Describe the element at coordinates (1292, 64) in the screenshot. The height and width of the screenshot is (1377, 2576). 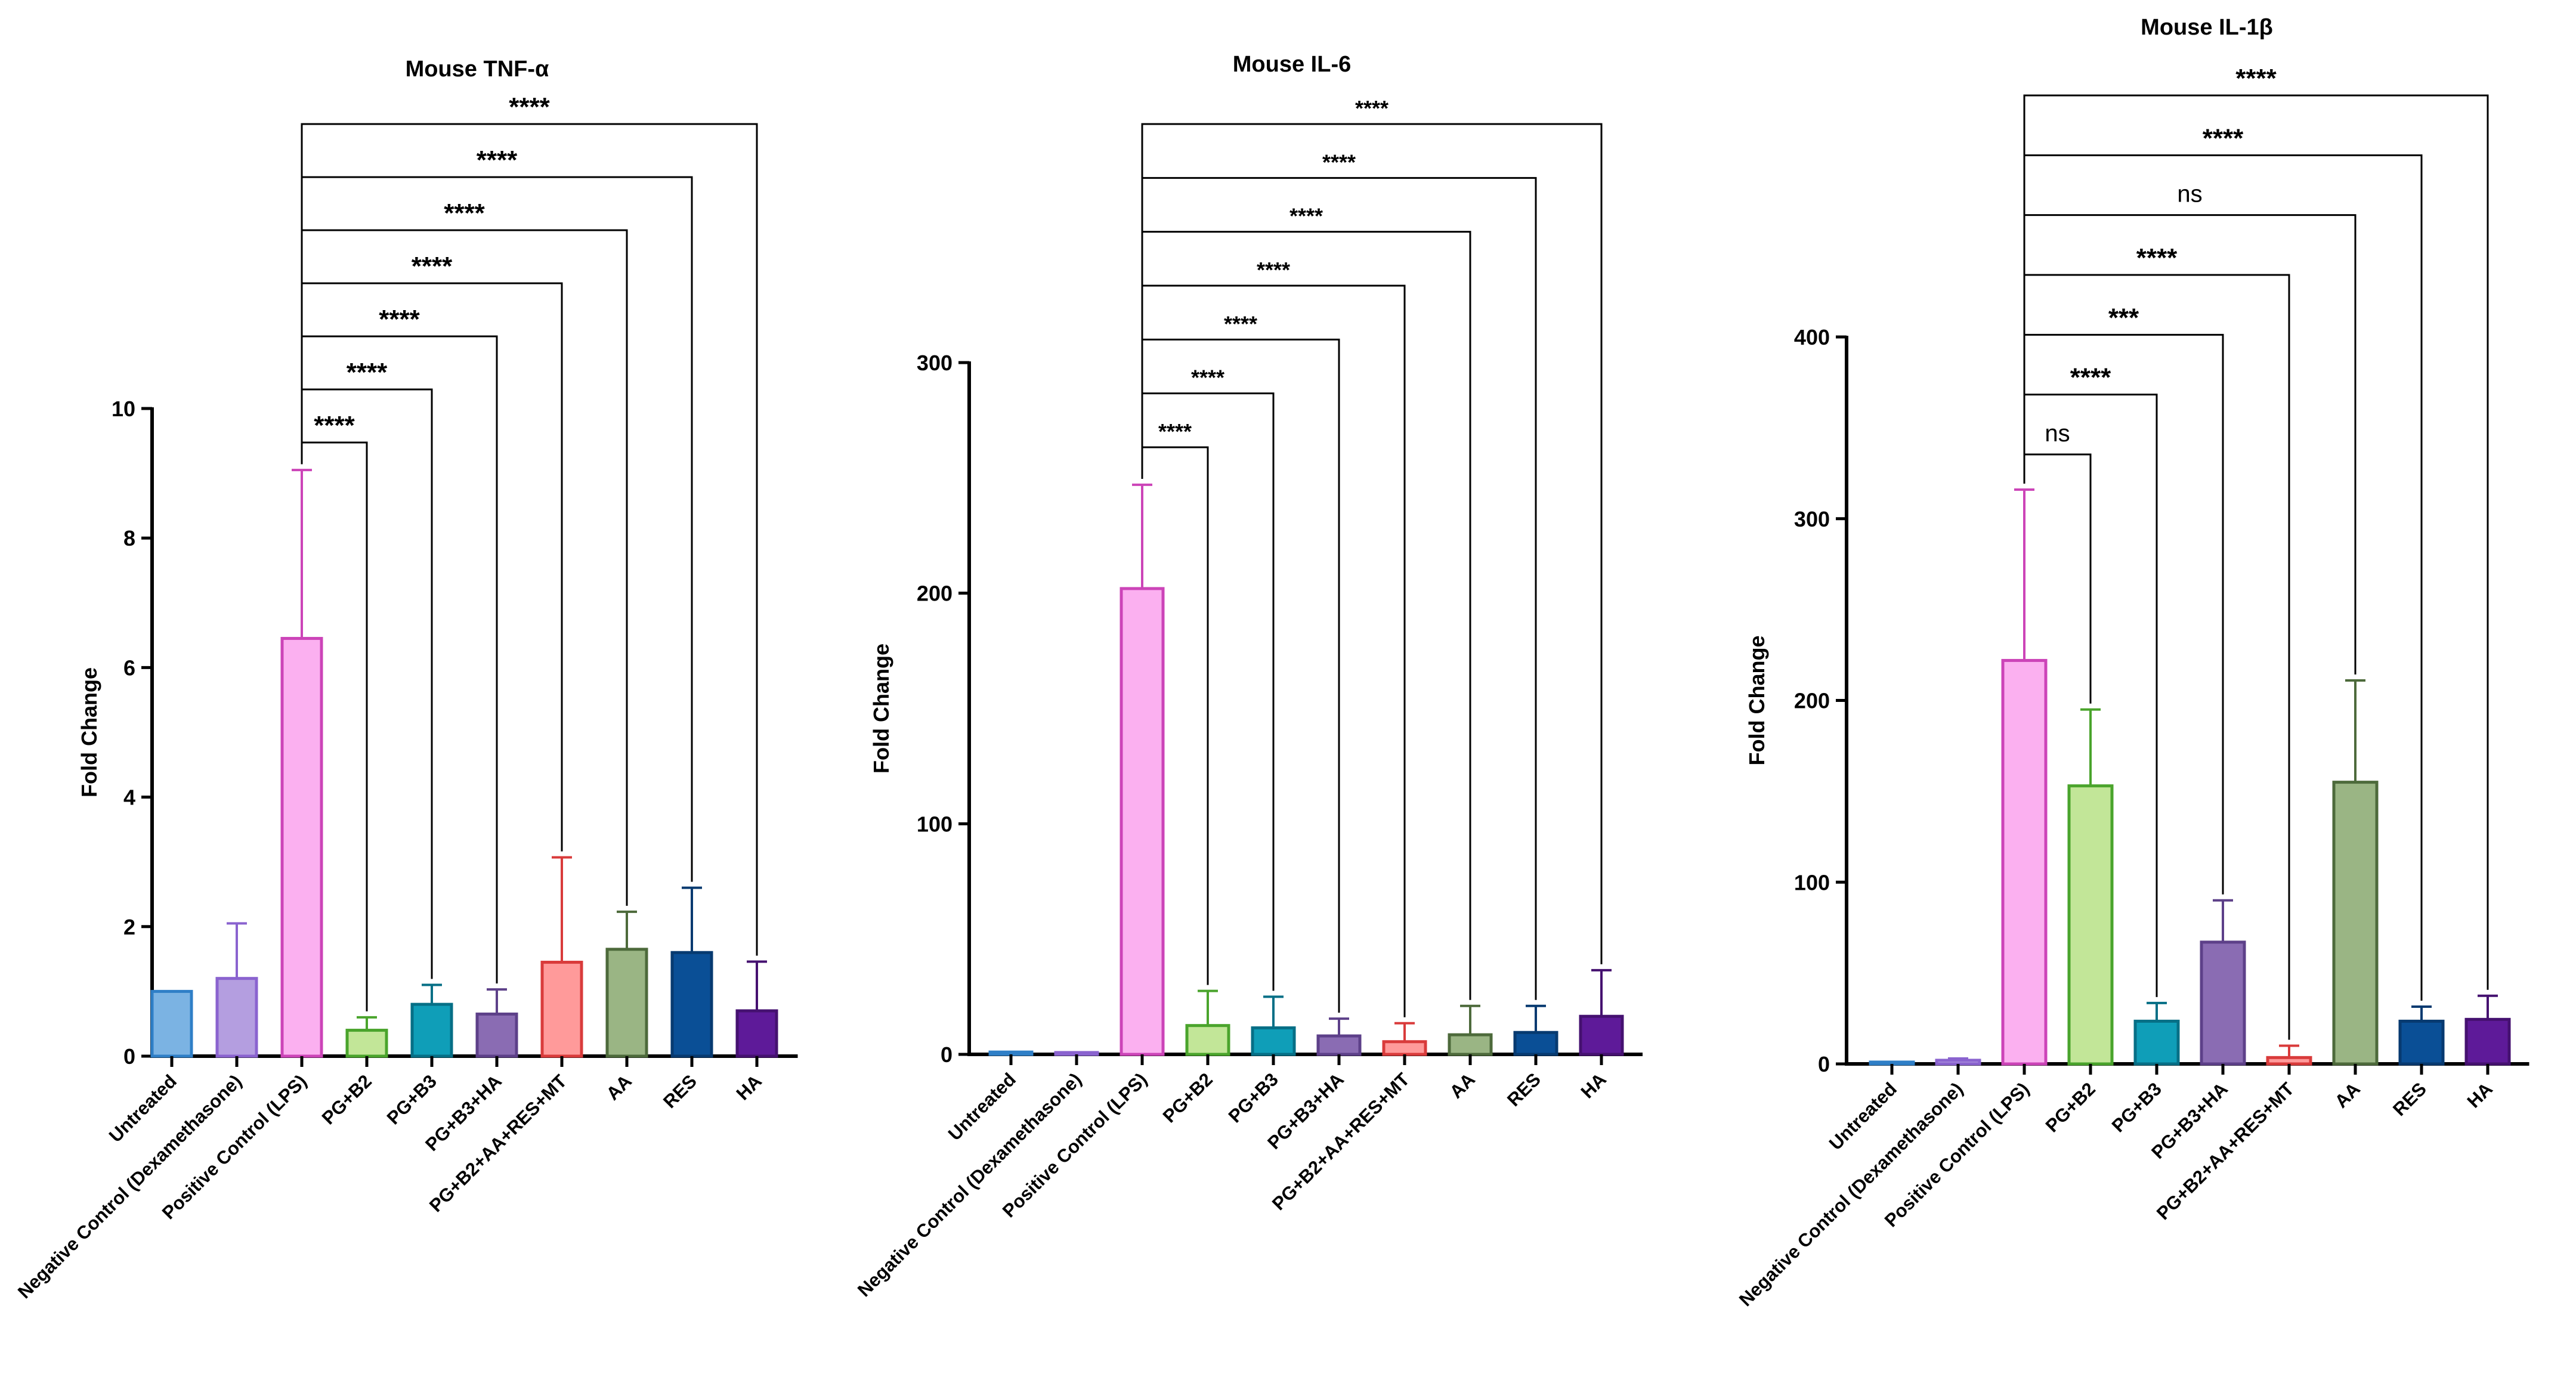
I see `chart-title: Mouse IL-6` at that location.